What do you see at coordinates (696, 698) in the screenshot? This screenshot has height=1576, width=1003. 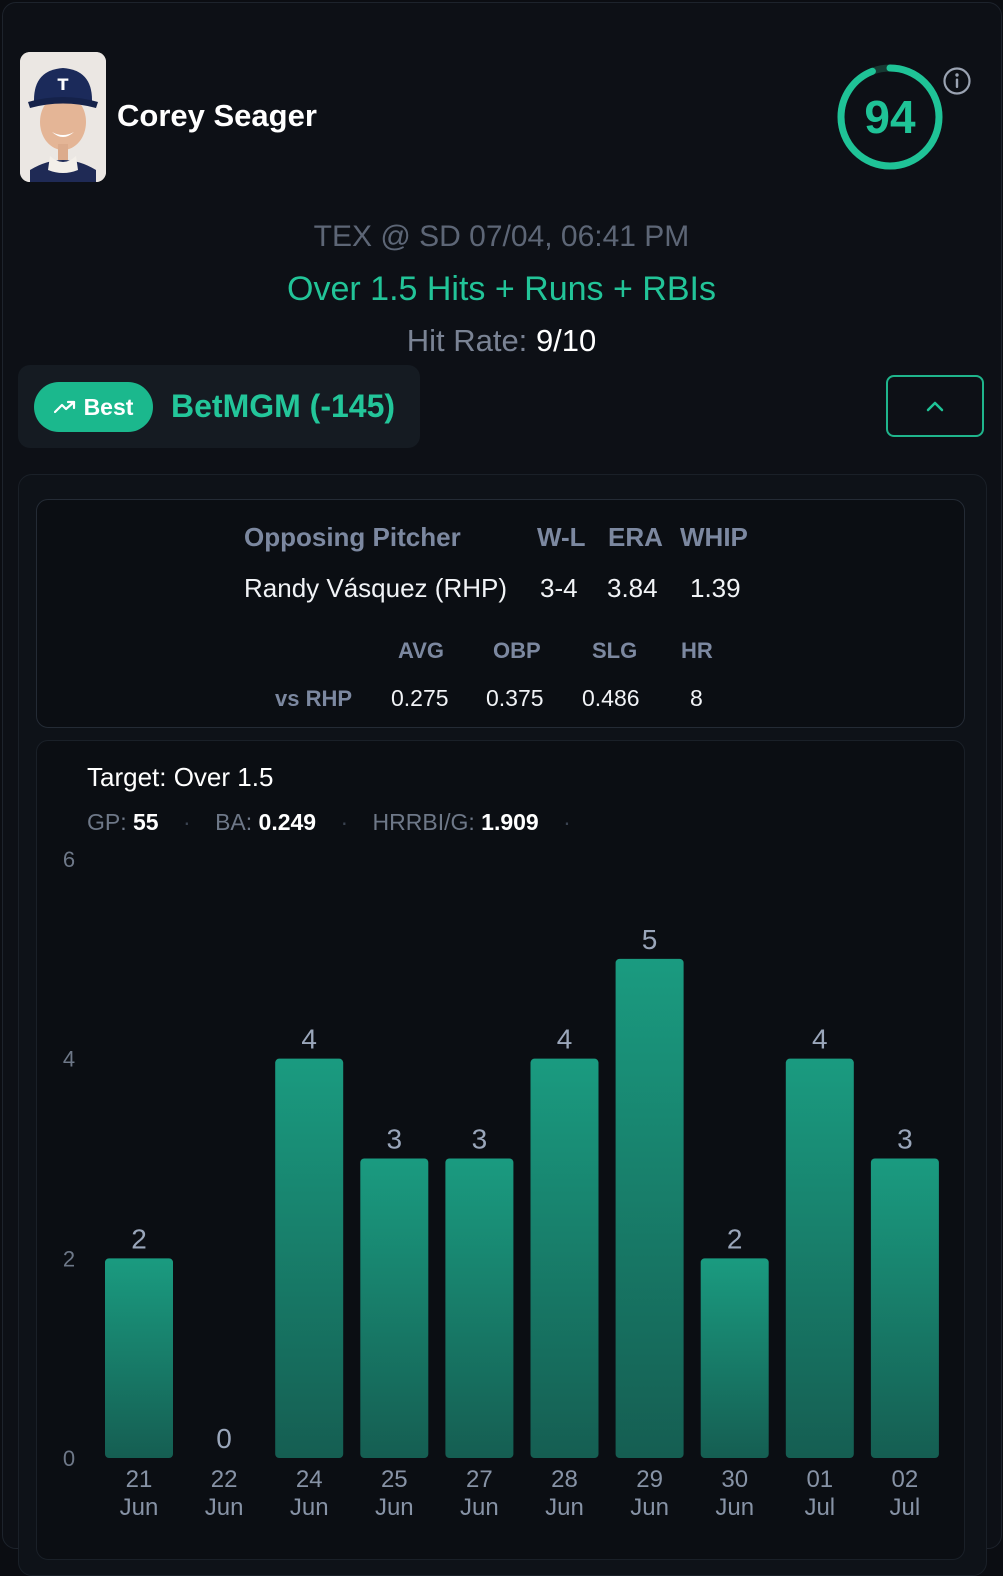 I see `split-hr: 8` at bounding box center [696, 698].